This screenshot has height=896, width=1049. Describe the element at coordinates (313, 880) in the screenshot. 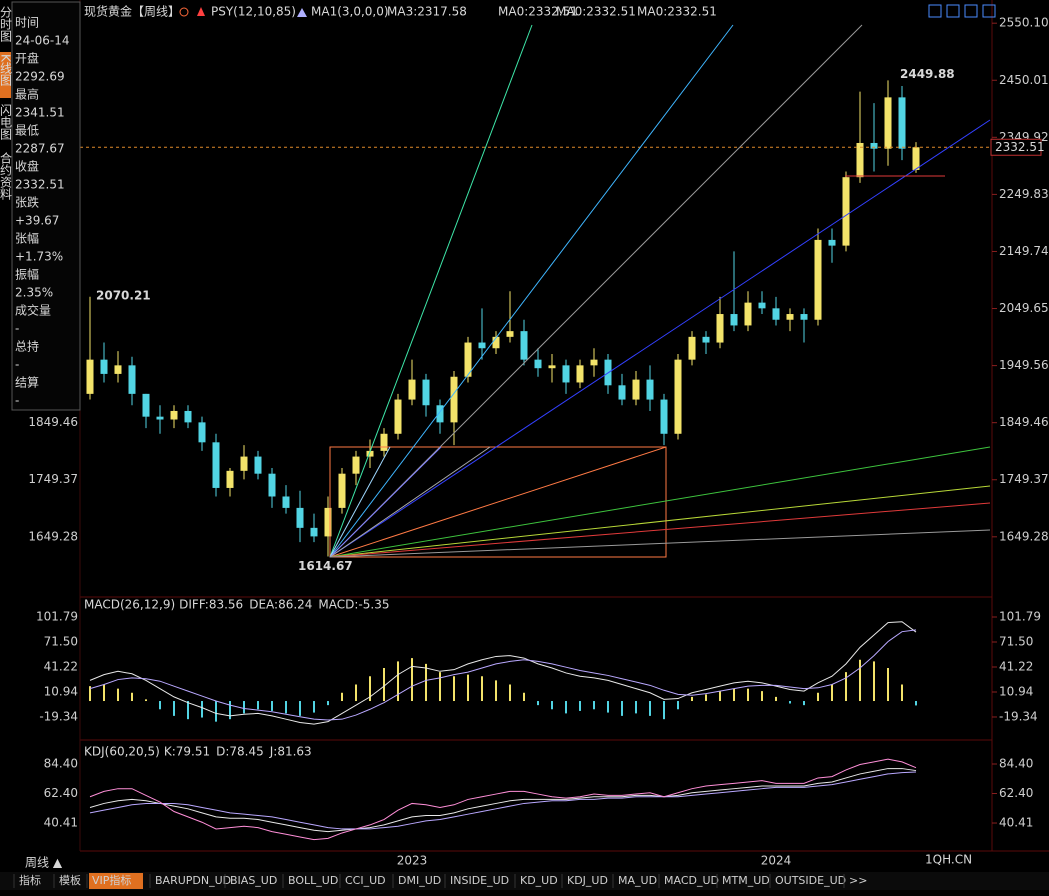

I see `indicator-tab: BOLL_UD` at that location.